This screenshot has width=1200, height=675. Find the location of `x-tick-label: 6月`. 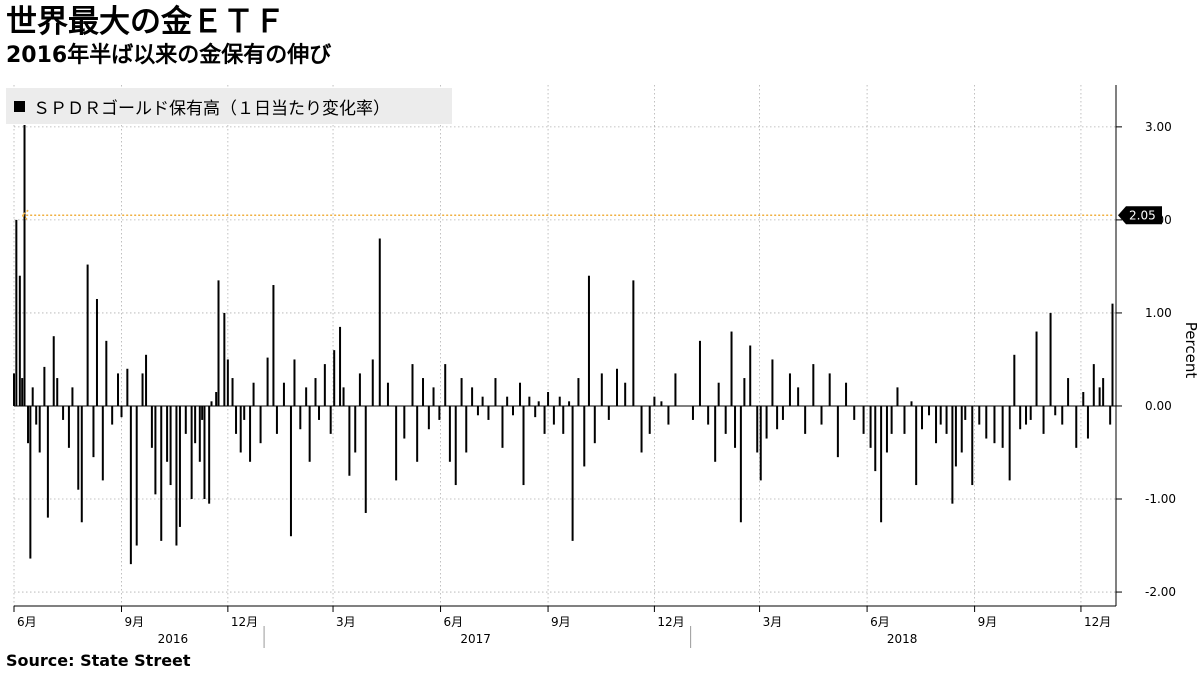

x-tick-label: 6月 is located at coordinates (454, 622).